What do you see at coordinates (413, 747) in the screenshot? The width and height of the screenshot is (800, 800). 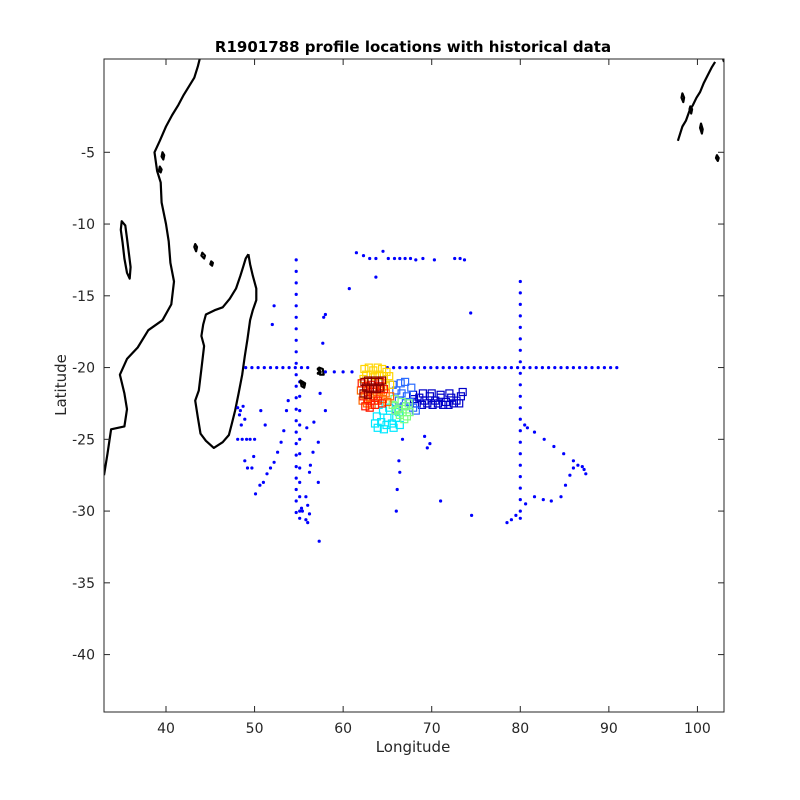 I see `x-axis-label: Longitude` at bounding box center [413, 747].